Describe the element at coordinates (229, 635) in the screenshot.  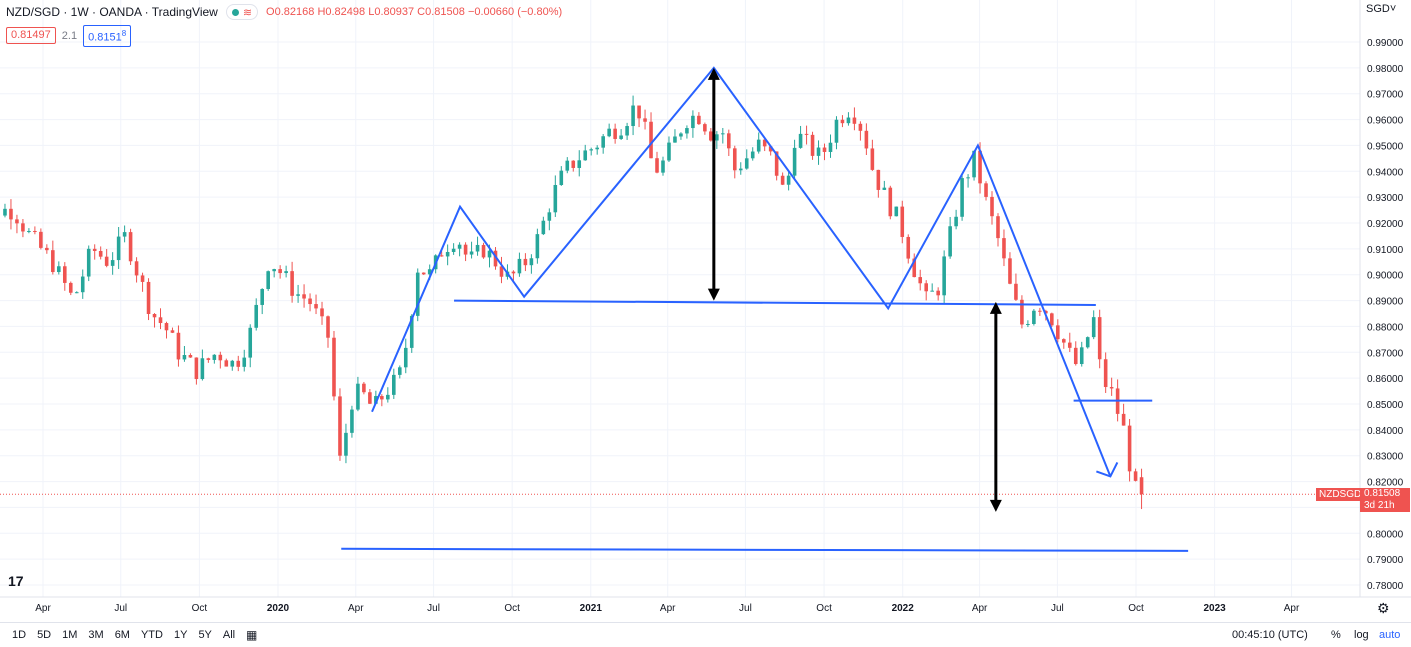
I see `range-all: All` at that location.